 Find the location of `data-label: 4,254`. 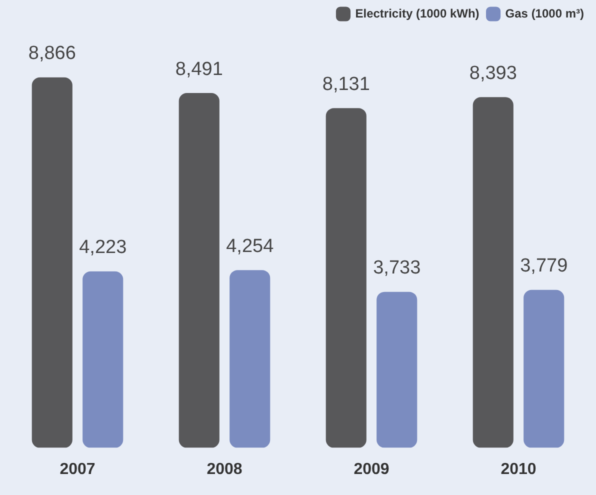

data-label: 4,254 is located at coordinates (250, 246).